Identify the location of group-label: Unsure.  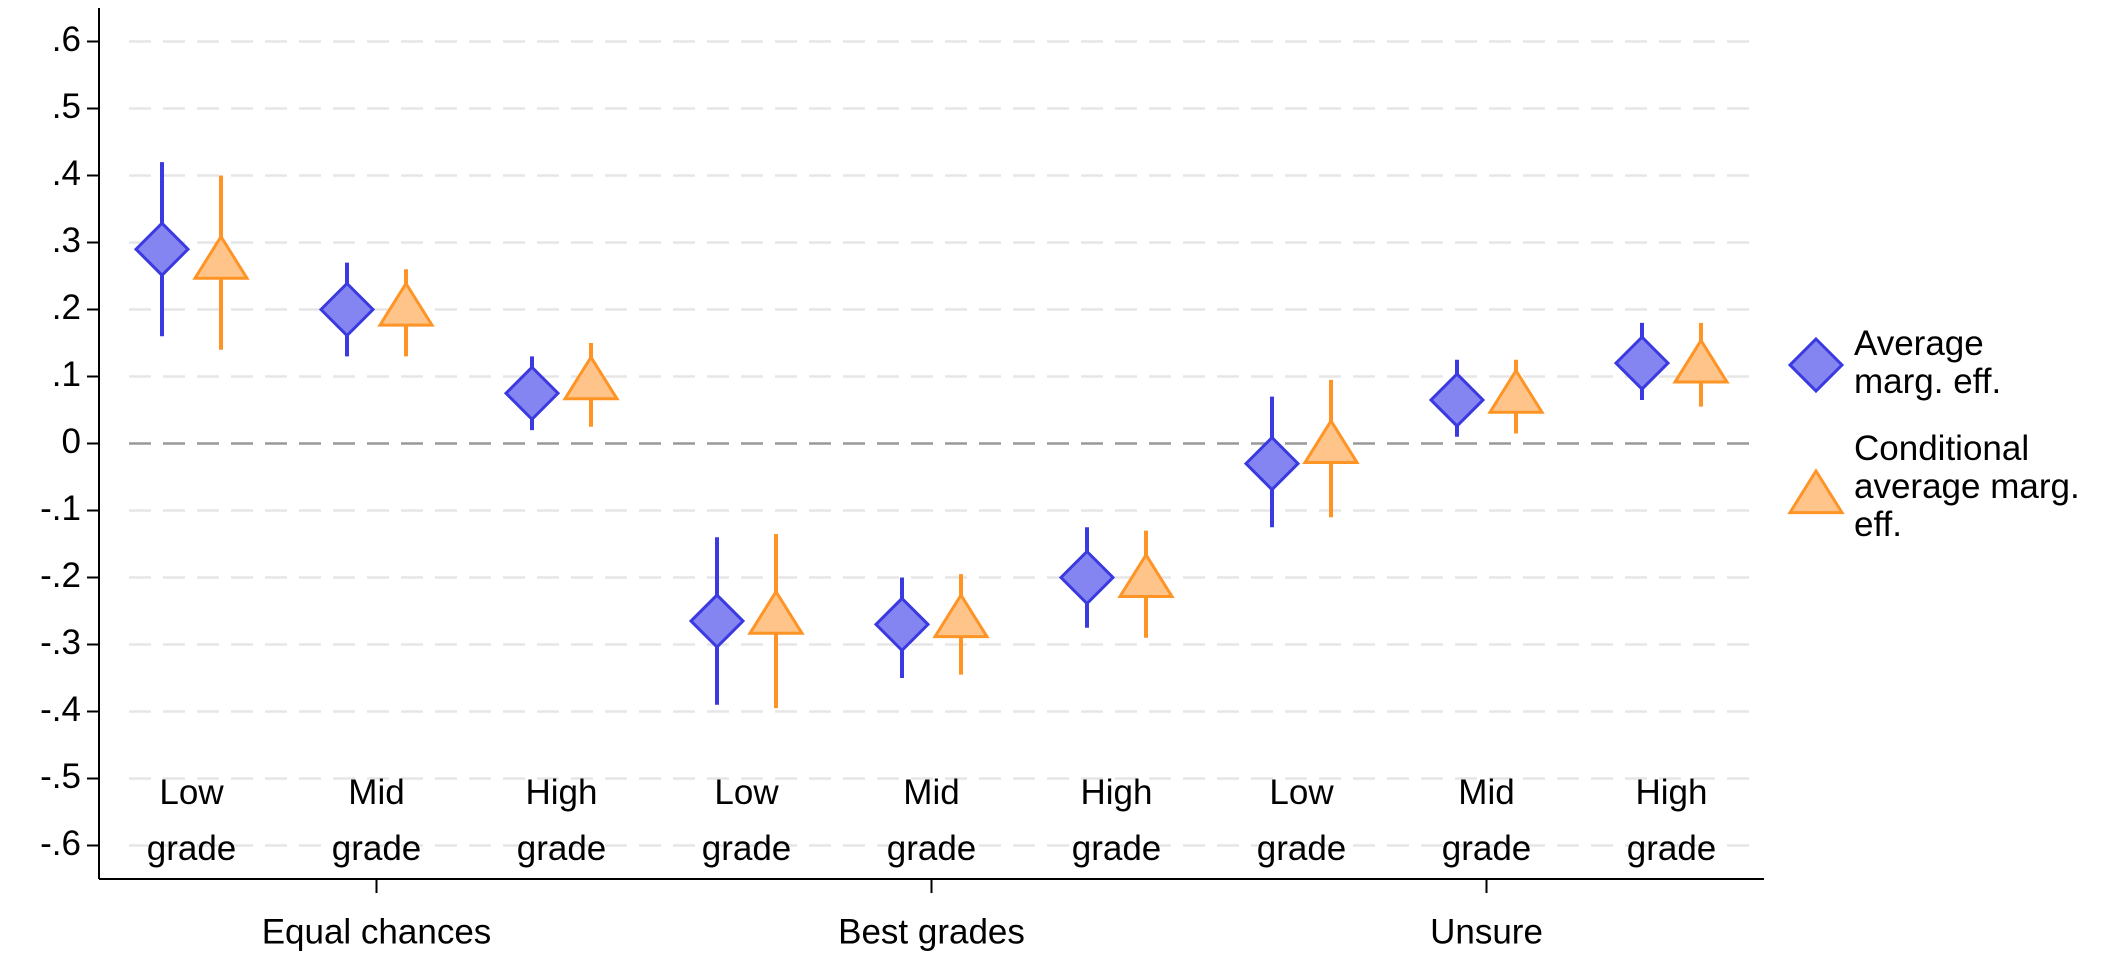
(1486, 931).